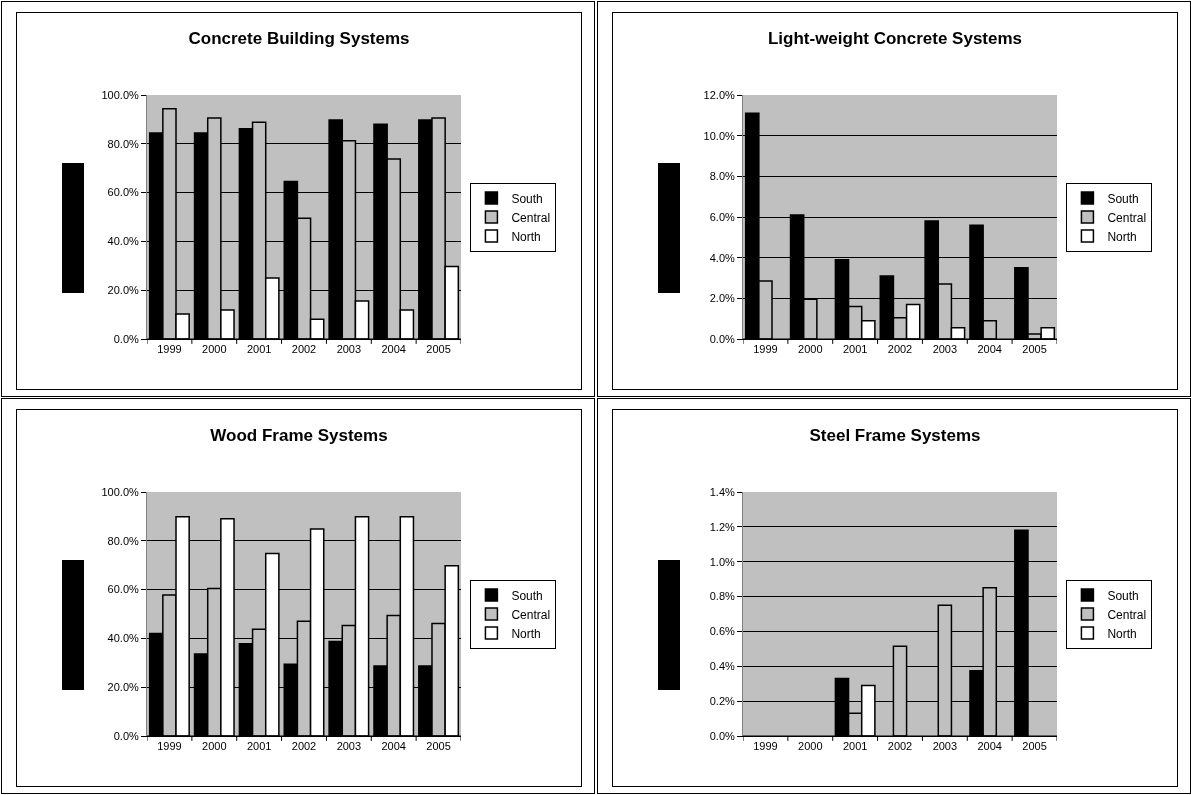 The width and height of the screenshot is (1191, 795). Describe the element at coordinates (722, 298) in the screenshot. I see `y-tick-label: 2.0%` at that location.